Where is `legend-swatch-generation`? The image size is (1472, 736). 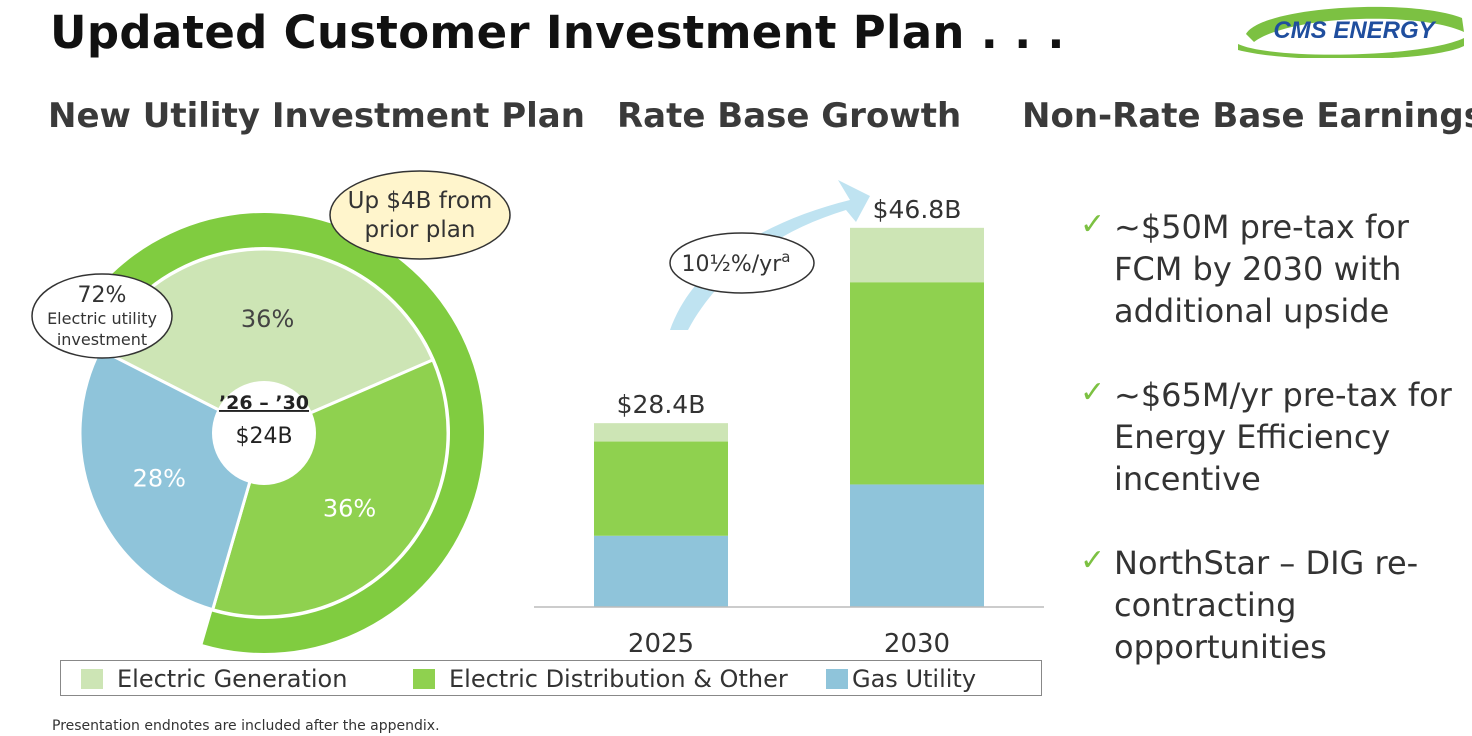
legend-swatch-generation is located at coordinates (92, 679).